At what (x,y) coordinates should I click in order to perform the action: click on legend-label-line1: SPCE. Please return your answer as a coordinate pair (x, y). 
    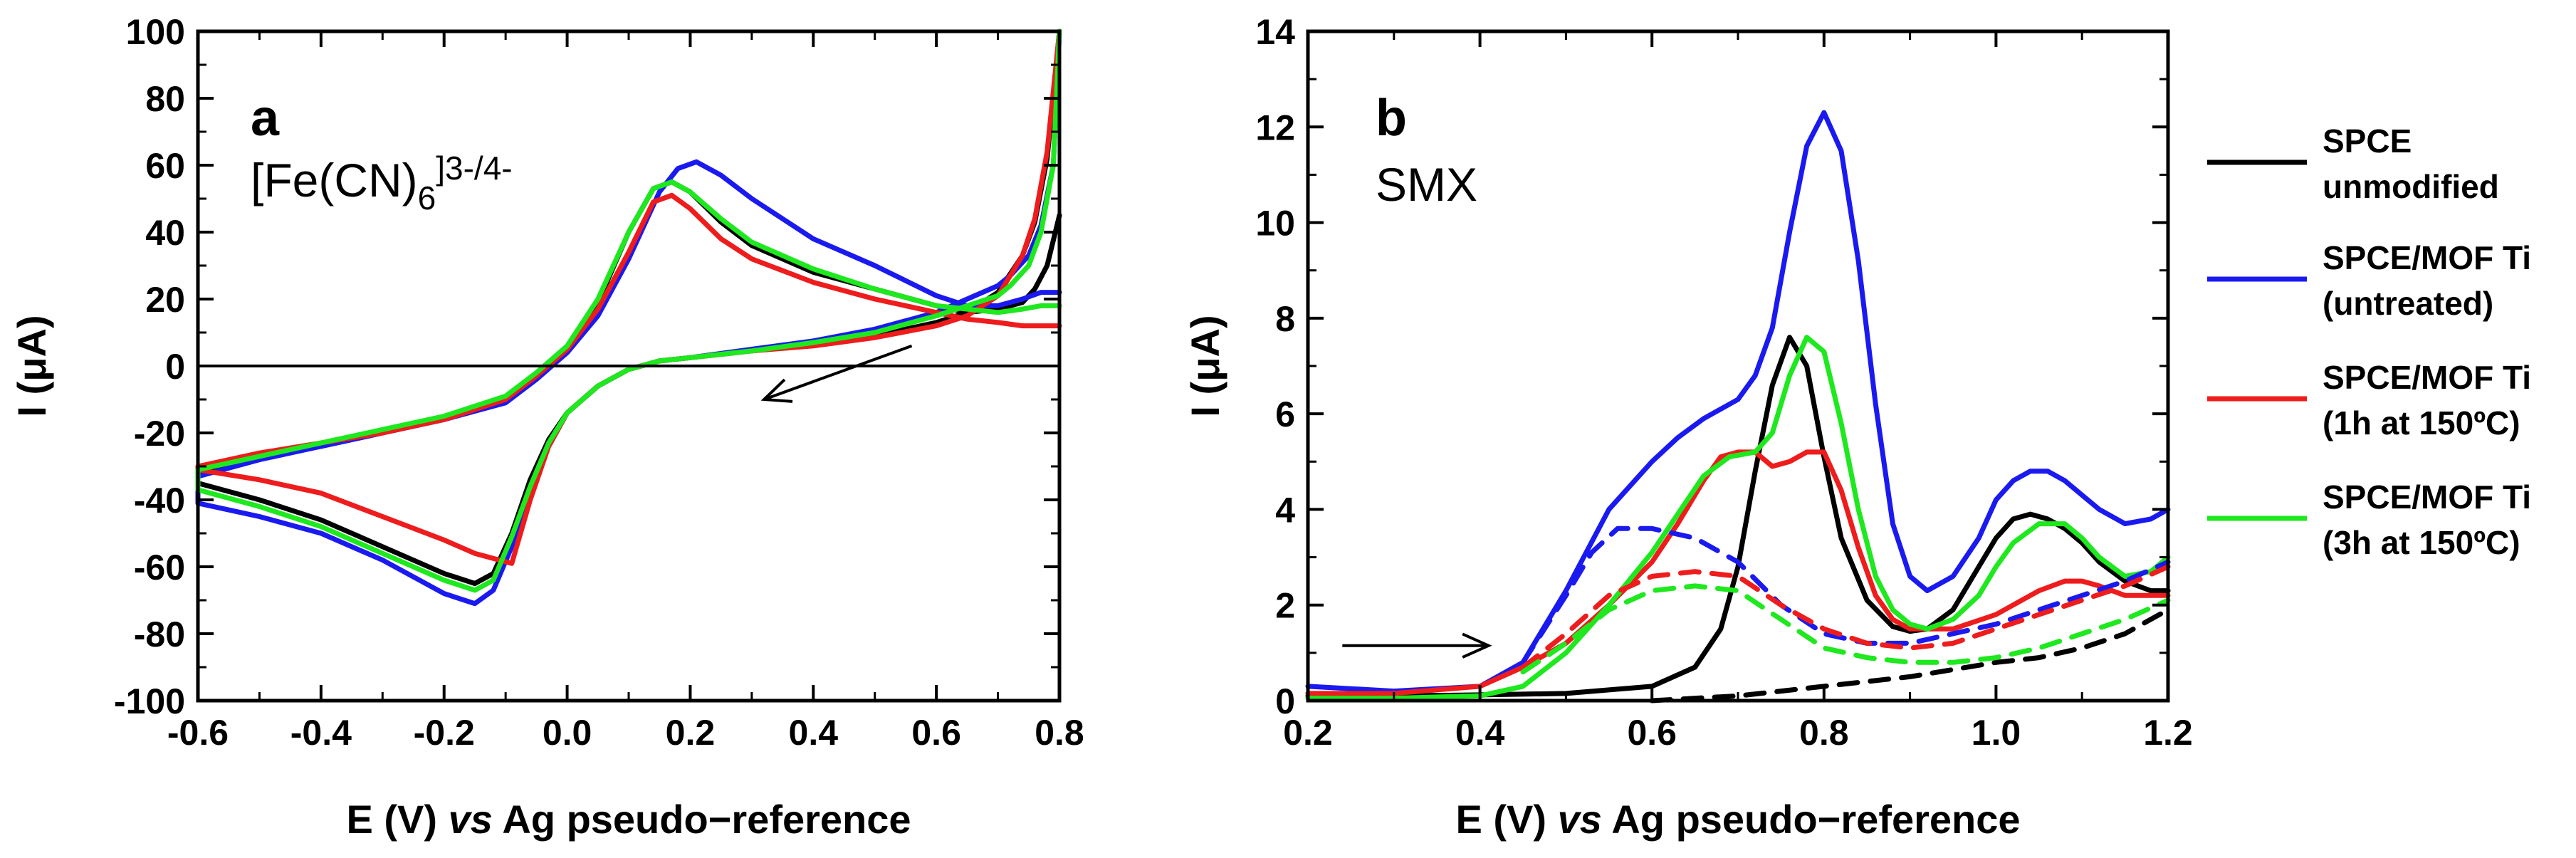
    Looking at the image, I should click on (2367, 140).